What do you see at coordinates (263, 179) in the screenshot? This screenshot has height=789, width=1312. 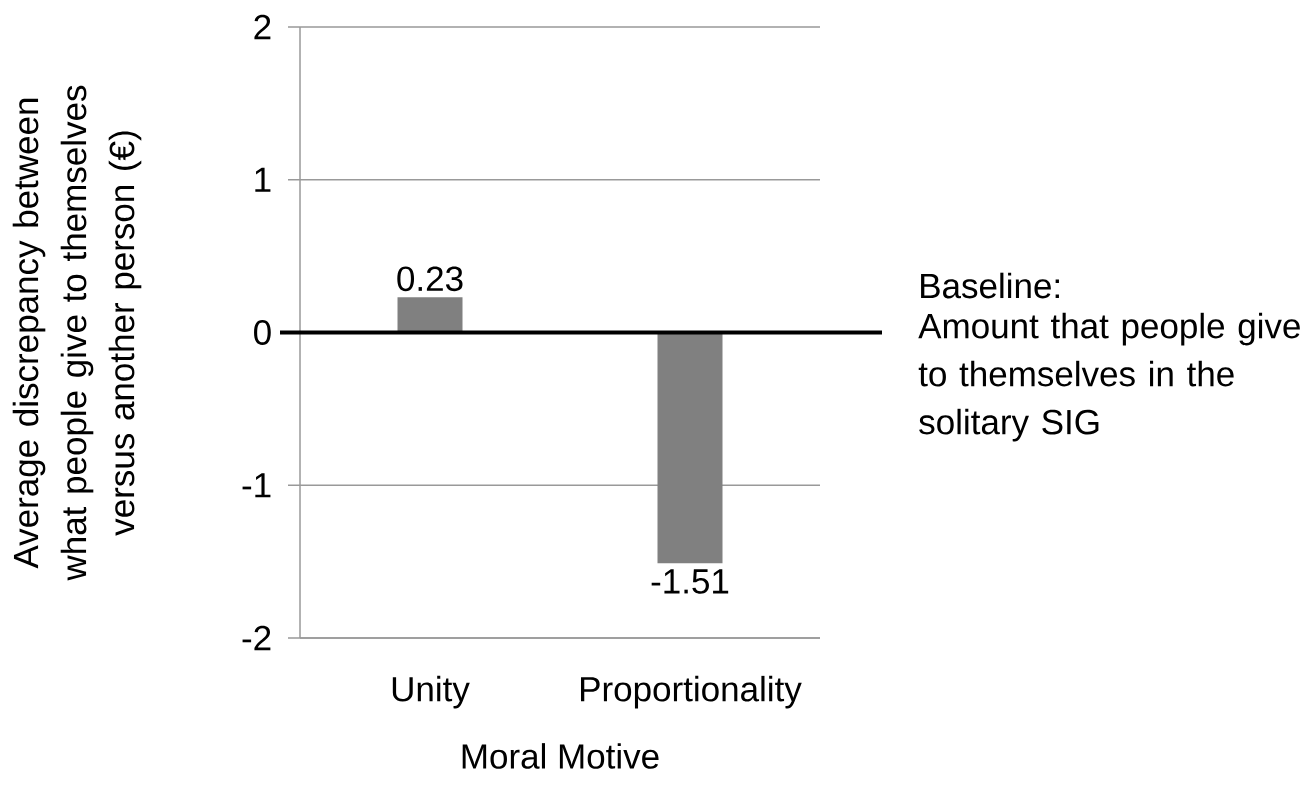 I see `y-tick-label: 1` at bounding box center [263, 179].